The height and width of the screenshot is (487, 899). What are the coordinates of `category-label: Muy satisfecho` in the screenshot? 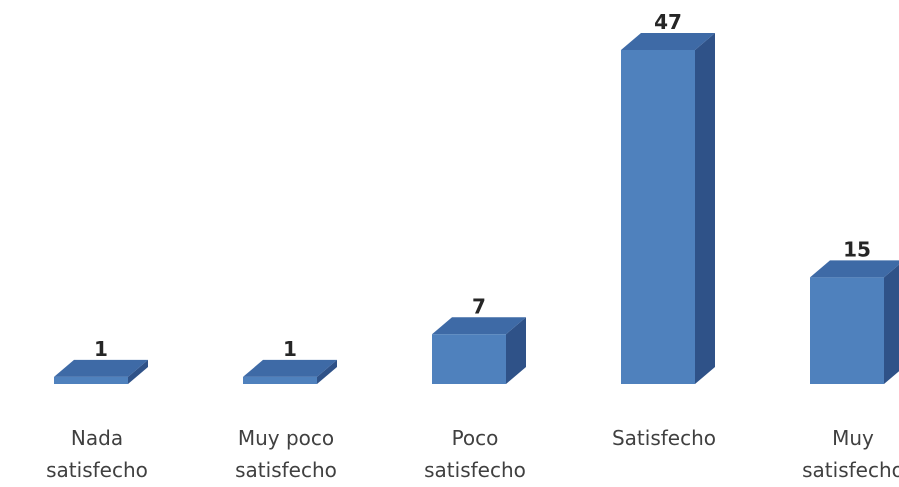 It's located at (850, 454).